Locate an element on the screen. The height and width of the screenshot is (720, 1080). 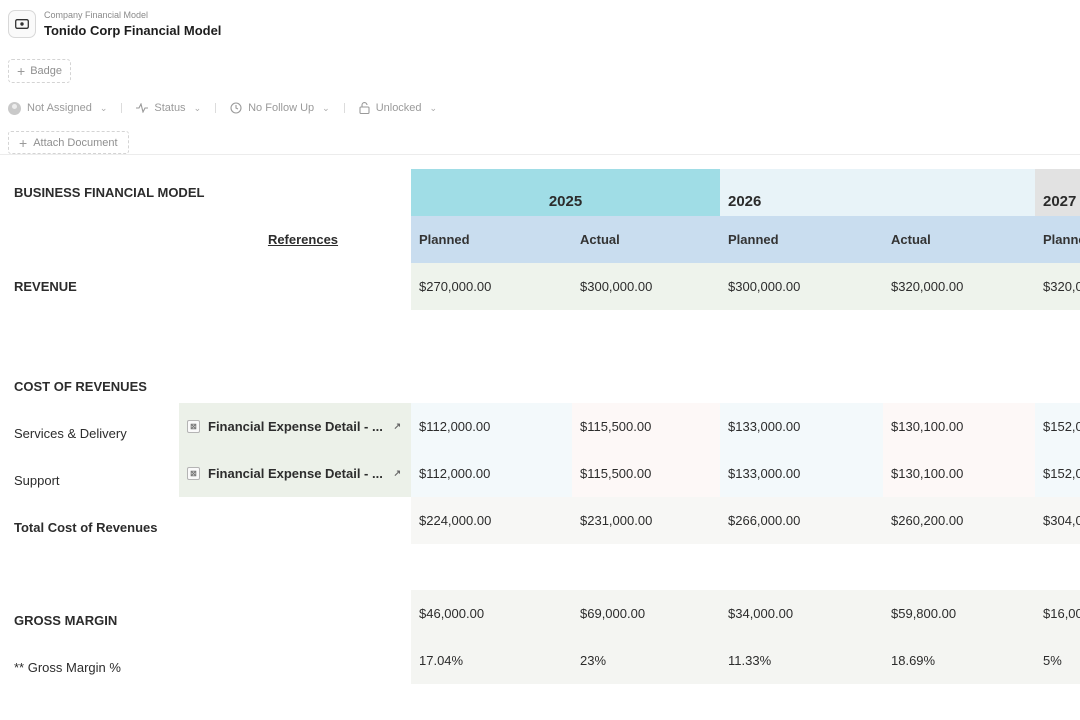
sheet-title: BUSINESS FINANCIAL MODEL is located at coordinates (109, 192).